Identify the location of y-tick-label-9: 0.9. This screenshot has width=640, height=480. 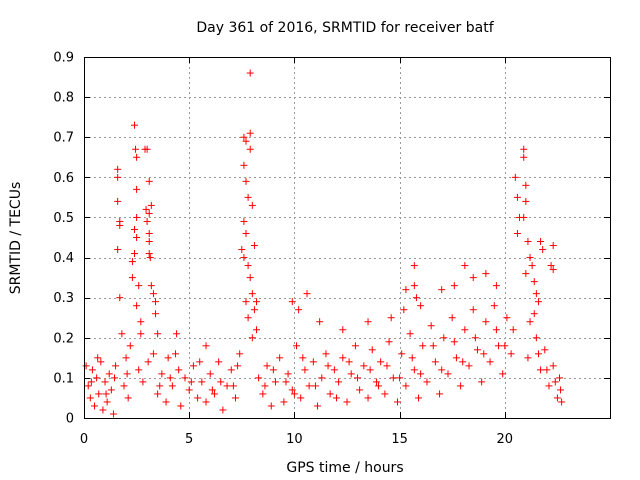
(63, 58).